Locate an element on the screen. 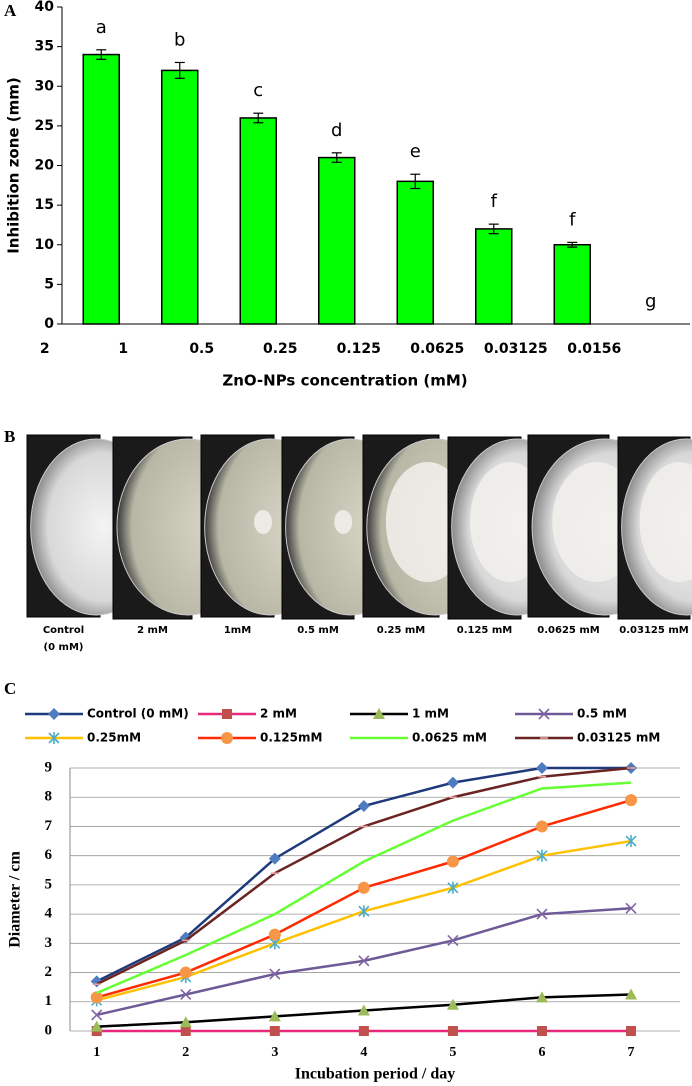 Image resolution: width=692 pixels, height=1086 pixels. photo-caption: Control is located at coordinates (63, 630).